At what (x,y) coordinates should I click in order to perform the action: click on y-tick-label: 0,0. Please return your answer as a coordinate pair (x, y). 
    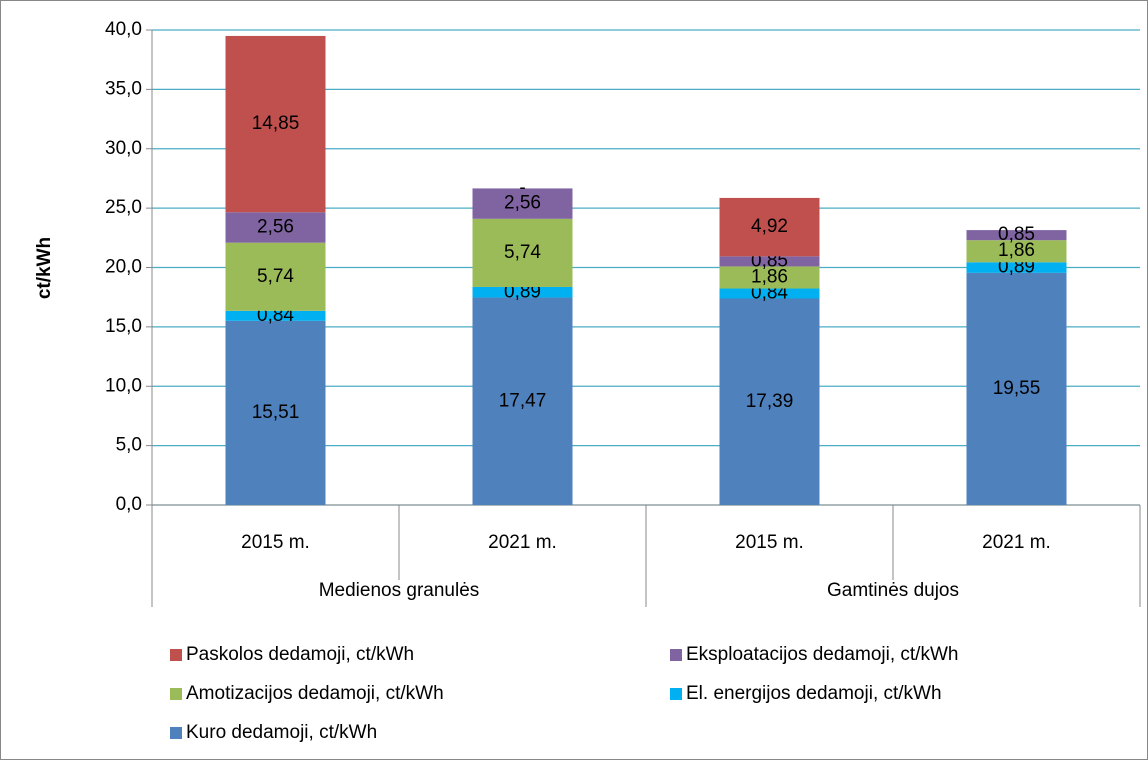
    Looking at the image, I should click on (129, 504).